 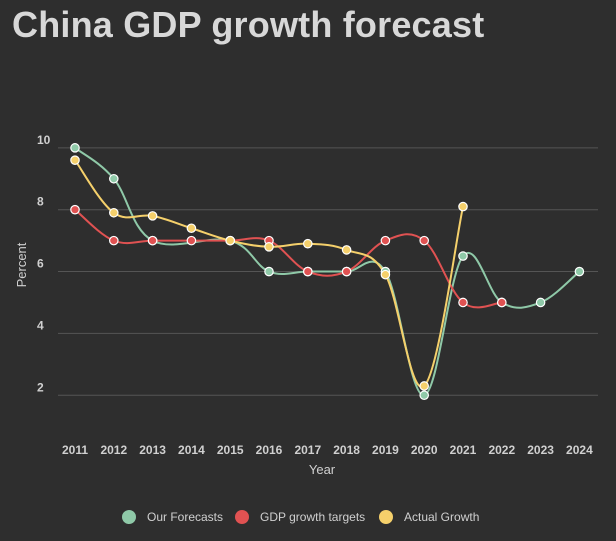 What do you see at coordinates (40, 202) in the screenshot?
I see `y-tick-label: 8` at bounding box center [40, 202].